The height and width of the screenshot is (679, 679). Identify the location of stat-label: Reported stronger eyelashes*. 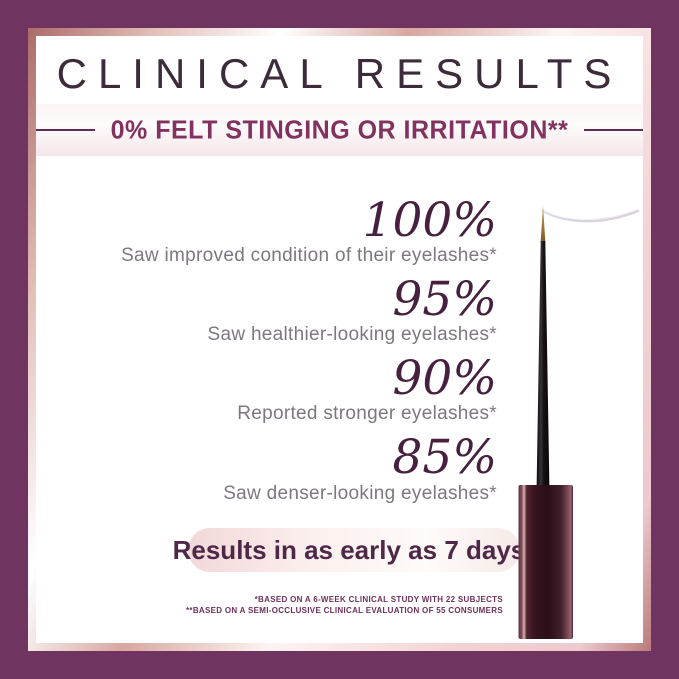
(367, 414).